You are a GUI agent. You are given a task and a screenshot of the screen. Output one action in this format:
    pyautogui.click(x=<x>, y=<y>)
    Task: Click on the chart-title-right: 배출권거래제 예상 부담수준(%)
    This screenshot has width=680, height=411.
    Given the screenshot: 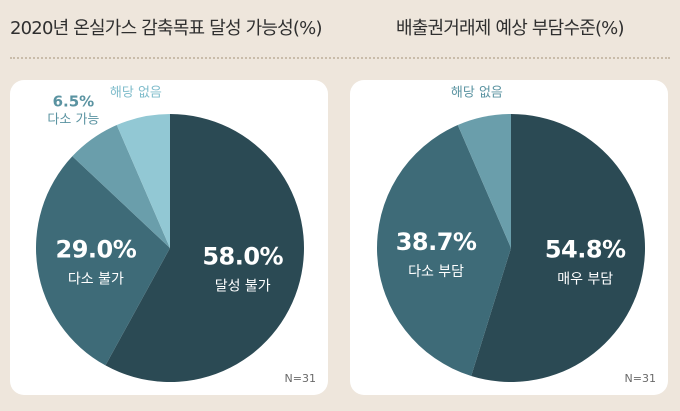 What is the action you would take?
    pyautogui.click(x=510, y=28)
    